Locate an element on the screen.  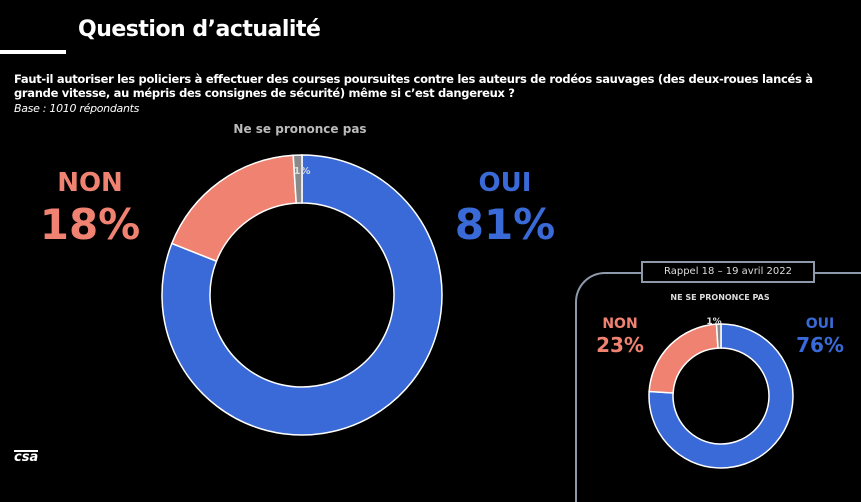
main-oui-pct: 81% is located at coordinates (505, 224).